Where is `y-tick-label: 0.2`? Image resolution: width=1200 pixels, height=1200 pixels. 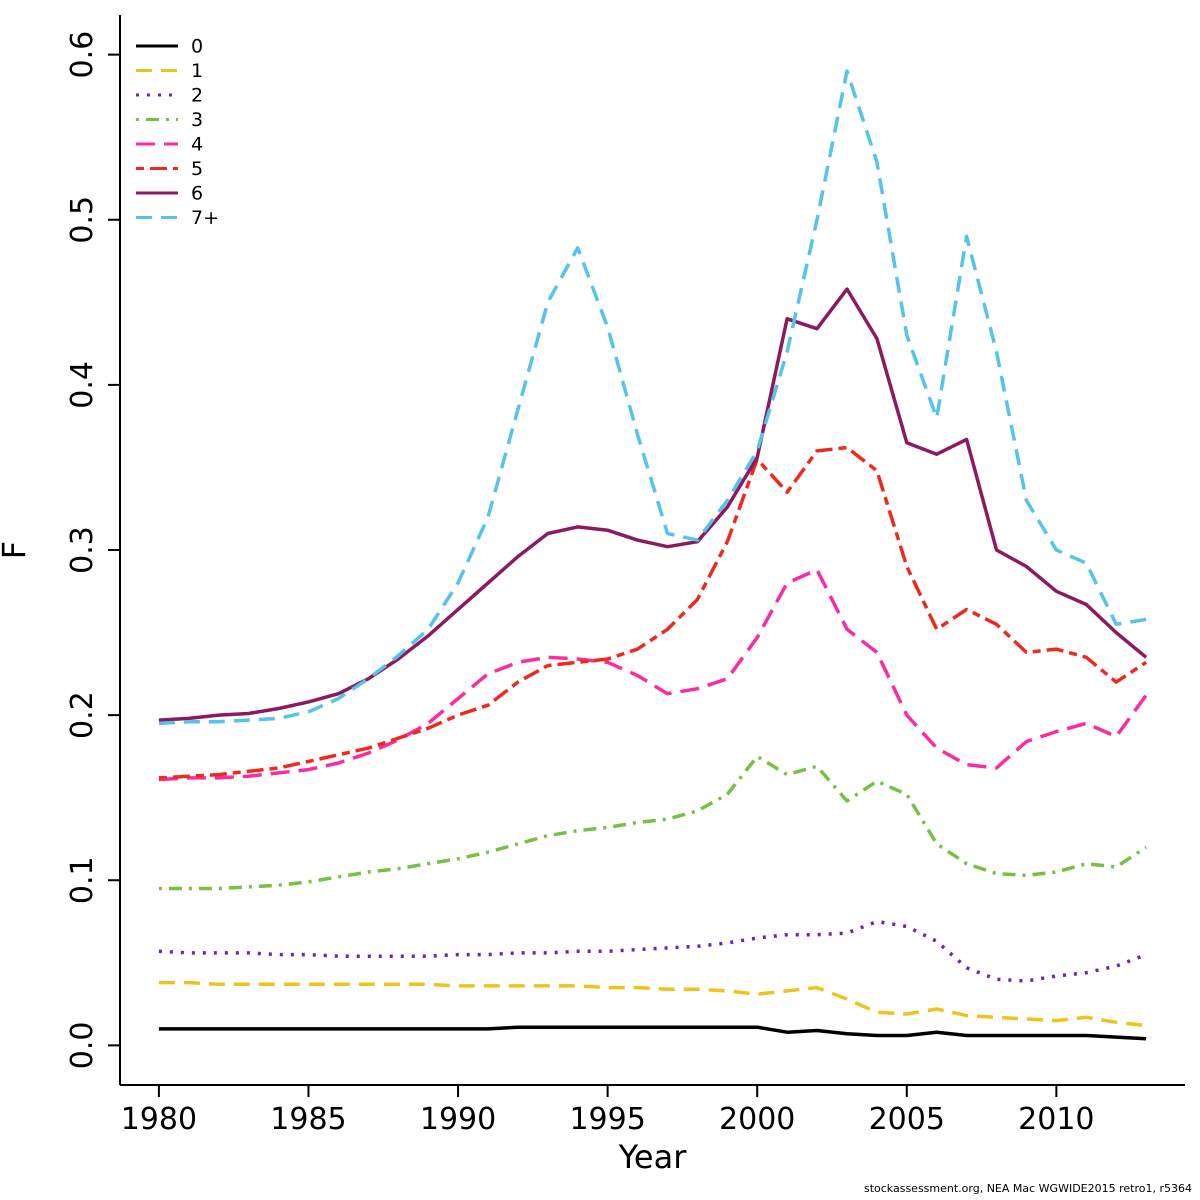 y-tick-label: 0.2 is located at coordinates (82, 715).